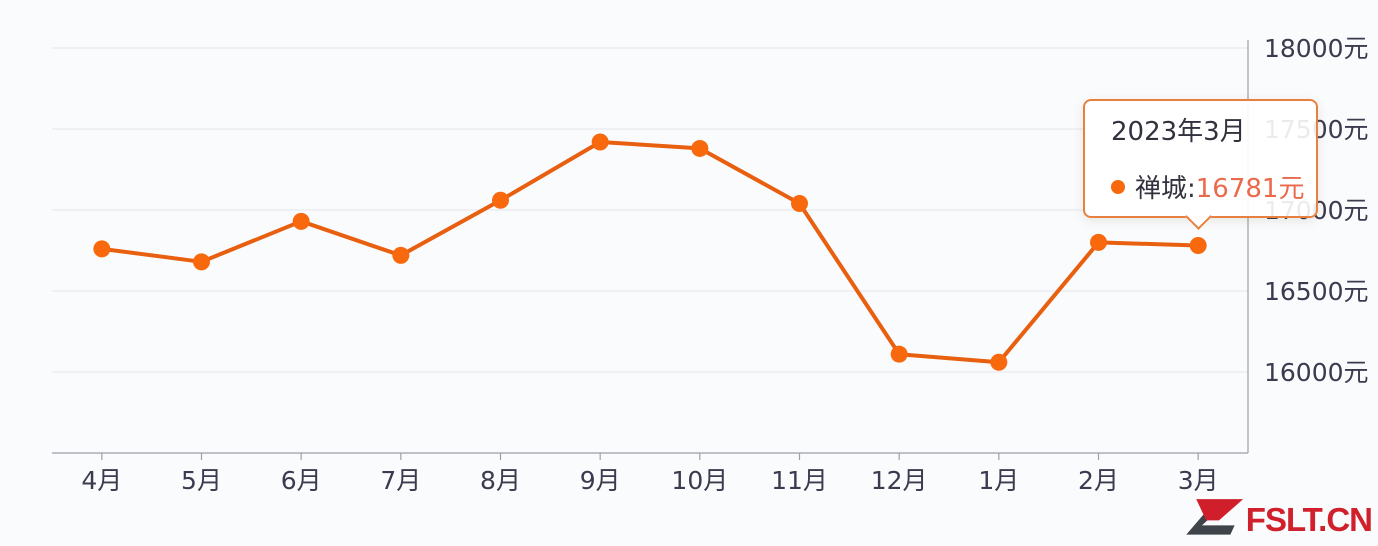  What do you see at coordinates (1309, 519) in the screenshot?
I see `watermark-text: FSLT.CN` at bounding box center [1309, 519].